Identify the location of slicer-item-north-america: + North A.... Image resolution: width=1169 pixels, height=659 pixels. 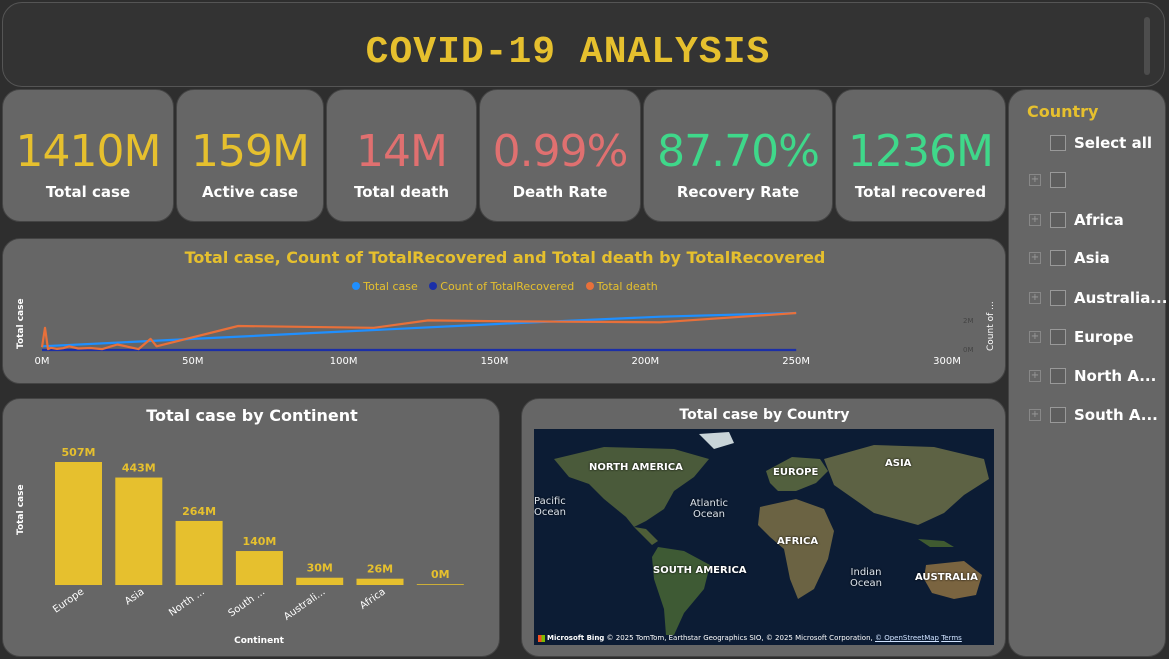
(1088, 376).